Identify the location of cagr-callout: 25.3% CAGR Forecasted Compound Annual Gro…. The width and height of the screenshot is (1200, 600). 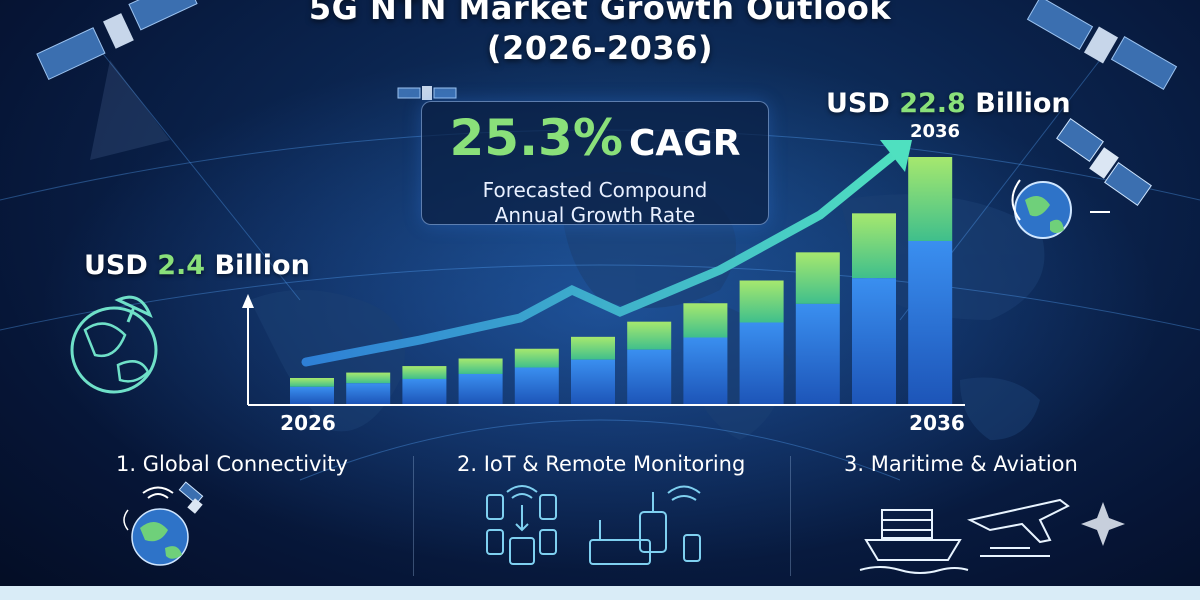
(595, 164).